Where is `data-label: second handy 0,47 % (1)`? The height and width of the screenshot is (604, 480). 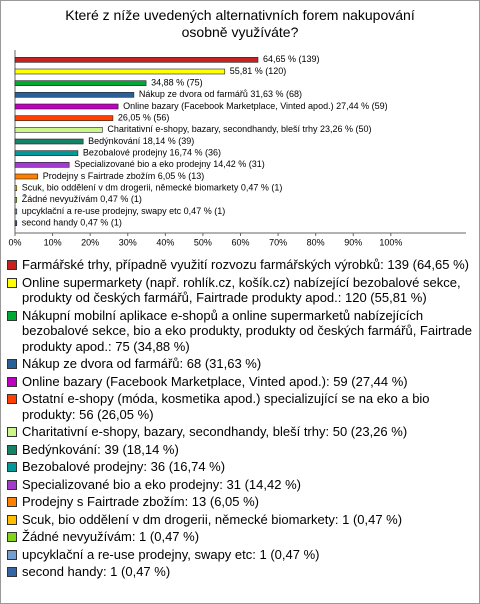 data-label: second handy 0,47 % (1) is located at coordinates (72, 223).